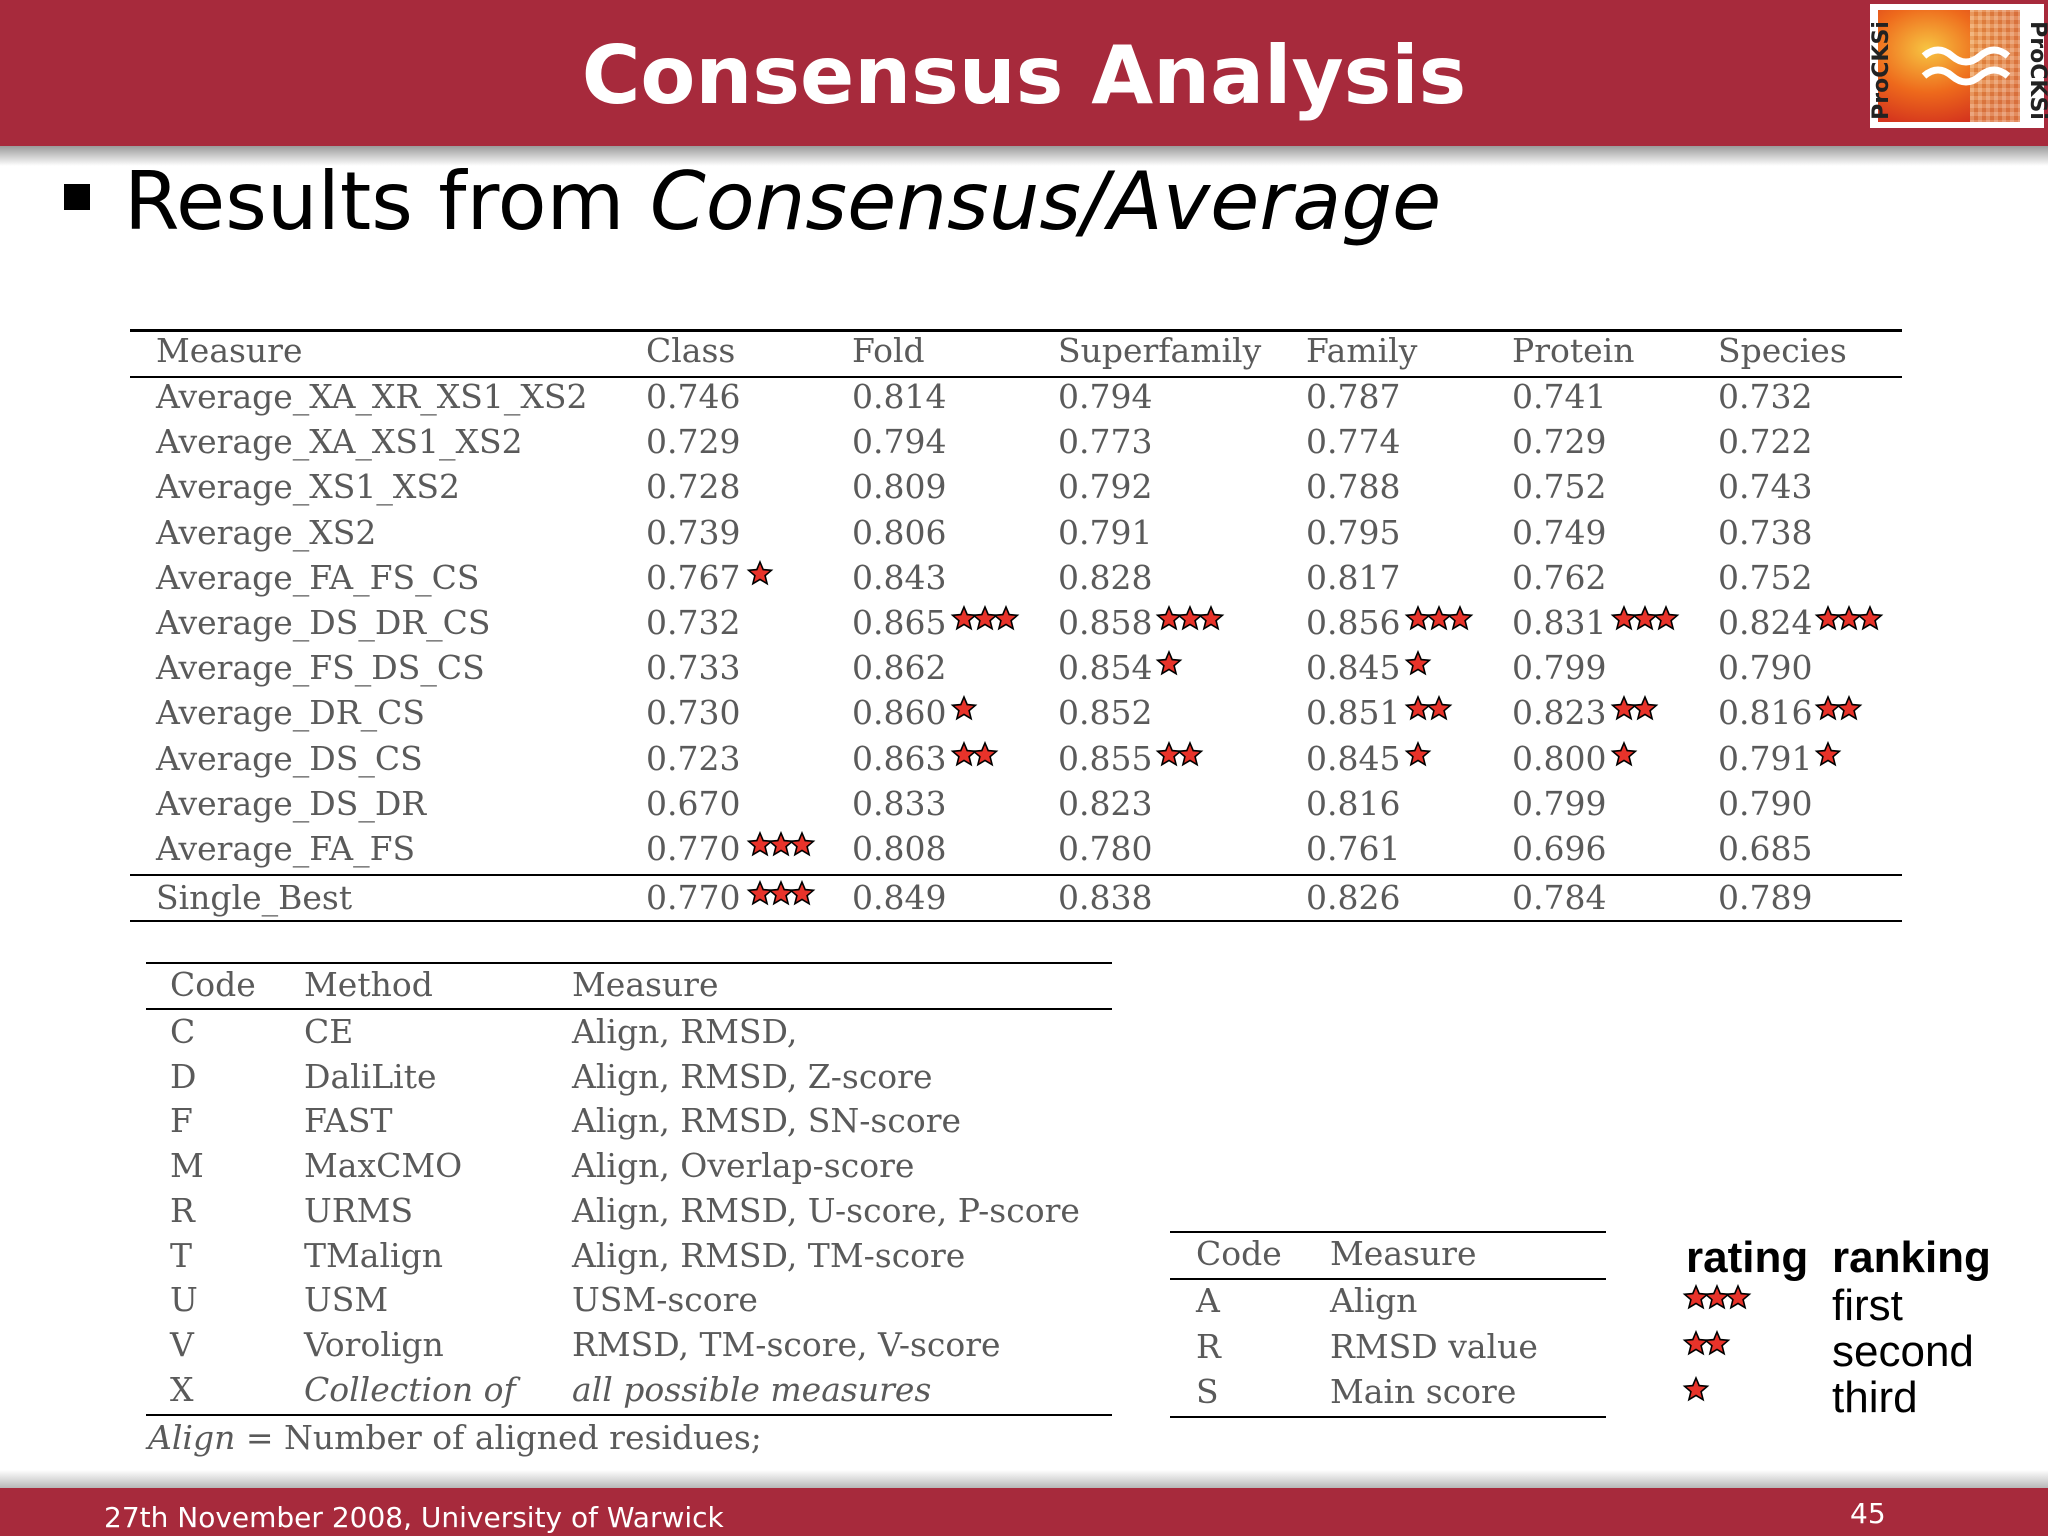  I want to click on methods-code: T, so click(181, 1255).